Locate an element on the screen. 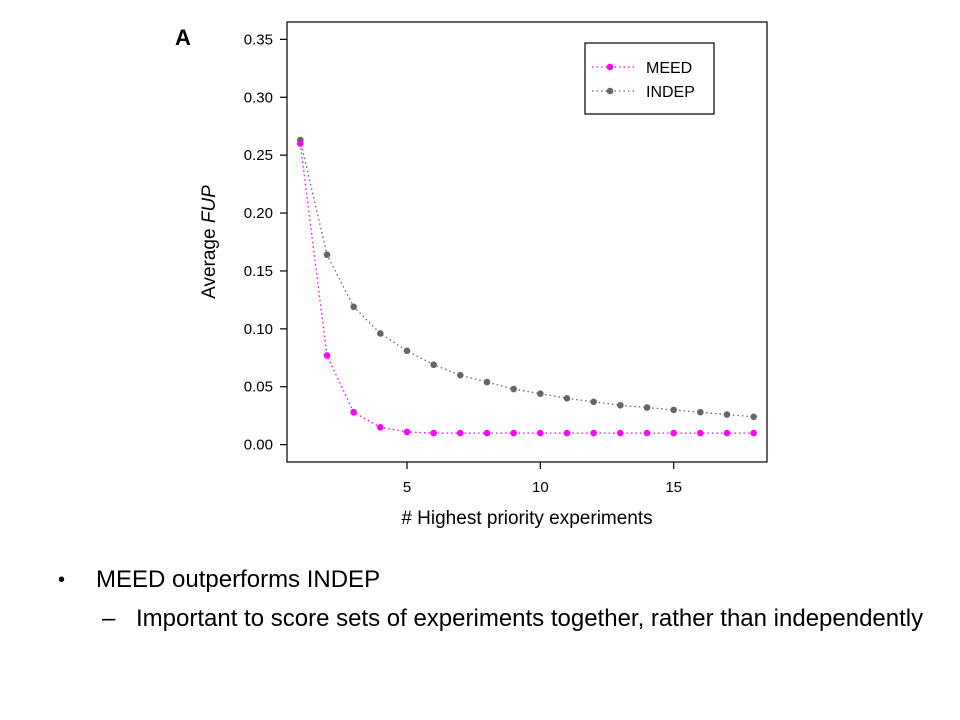 Image resolution: width=960 pixels, height=720 pixels. y-tick-label: 0.20 is located at coordinates (258, 213).